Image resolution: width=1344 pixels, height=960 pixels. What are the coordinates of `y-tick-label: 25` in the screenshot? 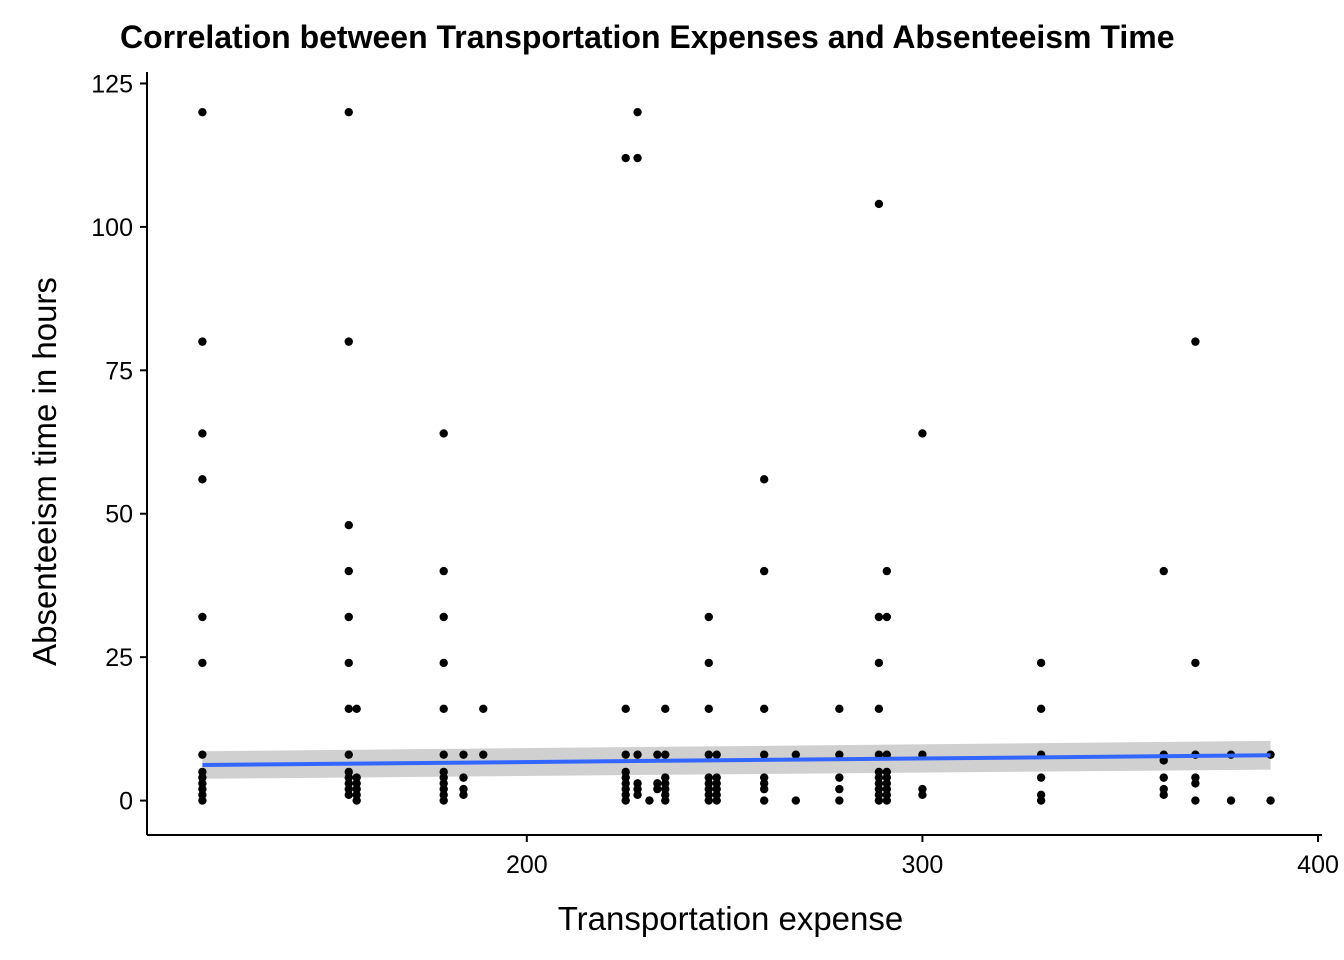 It's located at (119, 658).